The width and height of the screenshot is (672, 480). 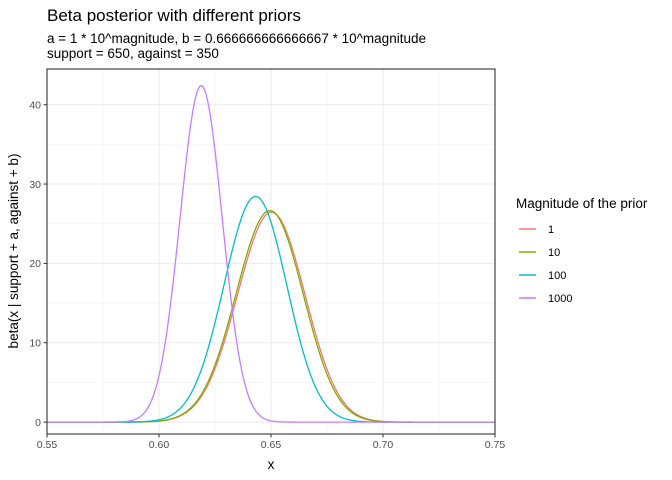 What do you see at coordinates (13, 251) in the screenshot?
I see `y-axis-title: beta(x | support + a, against + b)` at bounding box center [13, 251].